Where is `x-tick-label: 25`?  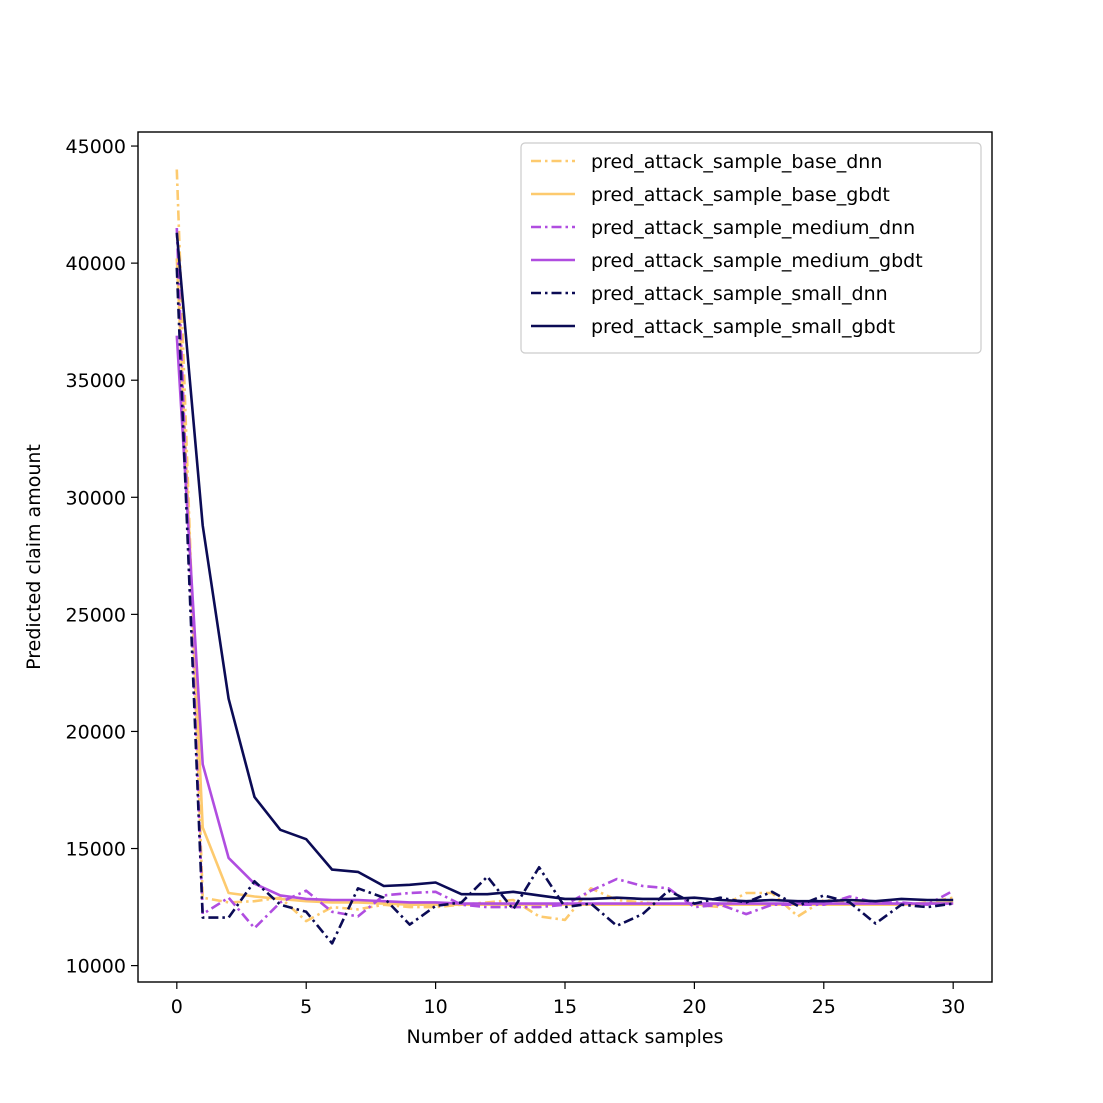 x-tick-label: 25 is located at coordinates (824, 1007).